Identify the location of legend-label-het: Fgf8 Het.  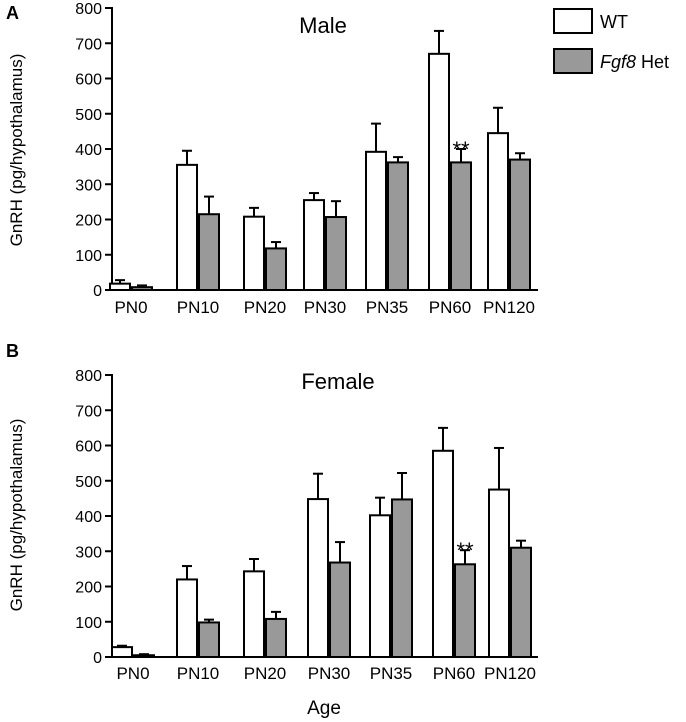
(634, 62).